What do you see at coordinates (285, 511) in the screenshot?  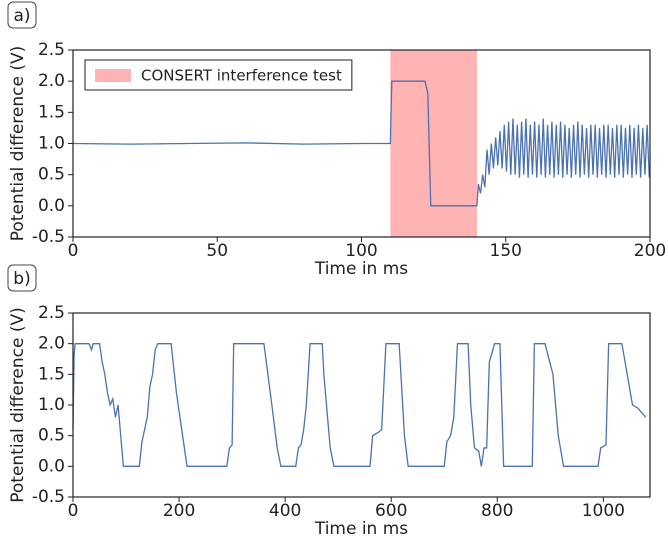 I see `x-tick-label: 400` at bounding box center [285, 511].